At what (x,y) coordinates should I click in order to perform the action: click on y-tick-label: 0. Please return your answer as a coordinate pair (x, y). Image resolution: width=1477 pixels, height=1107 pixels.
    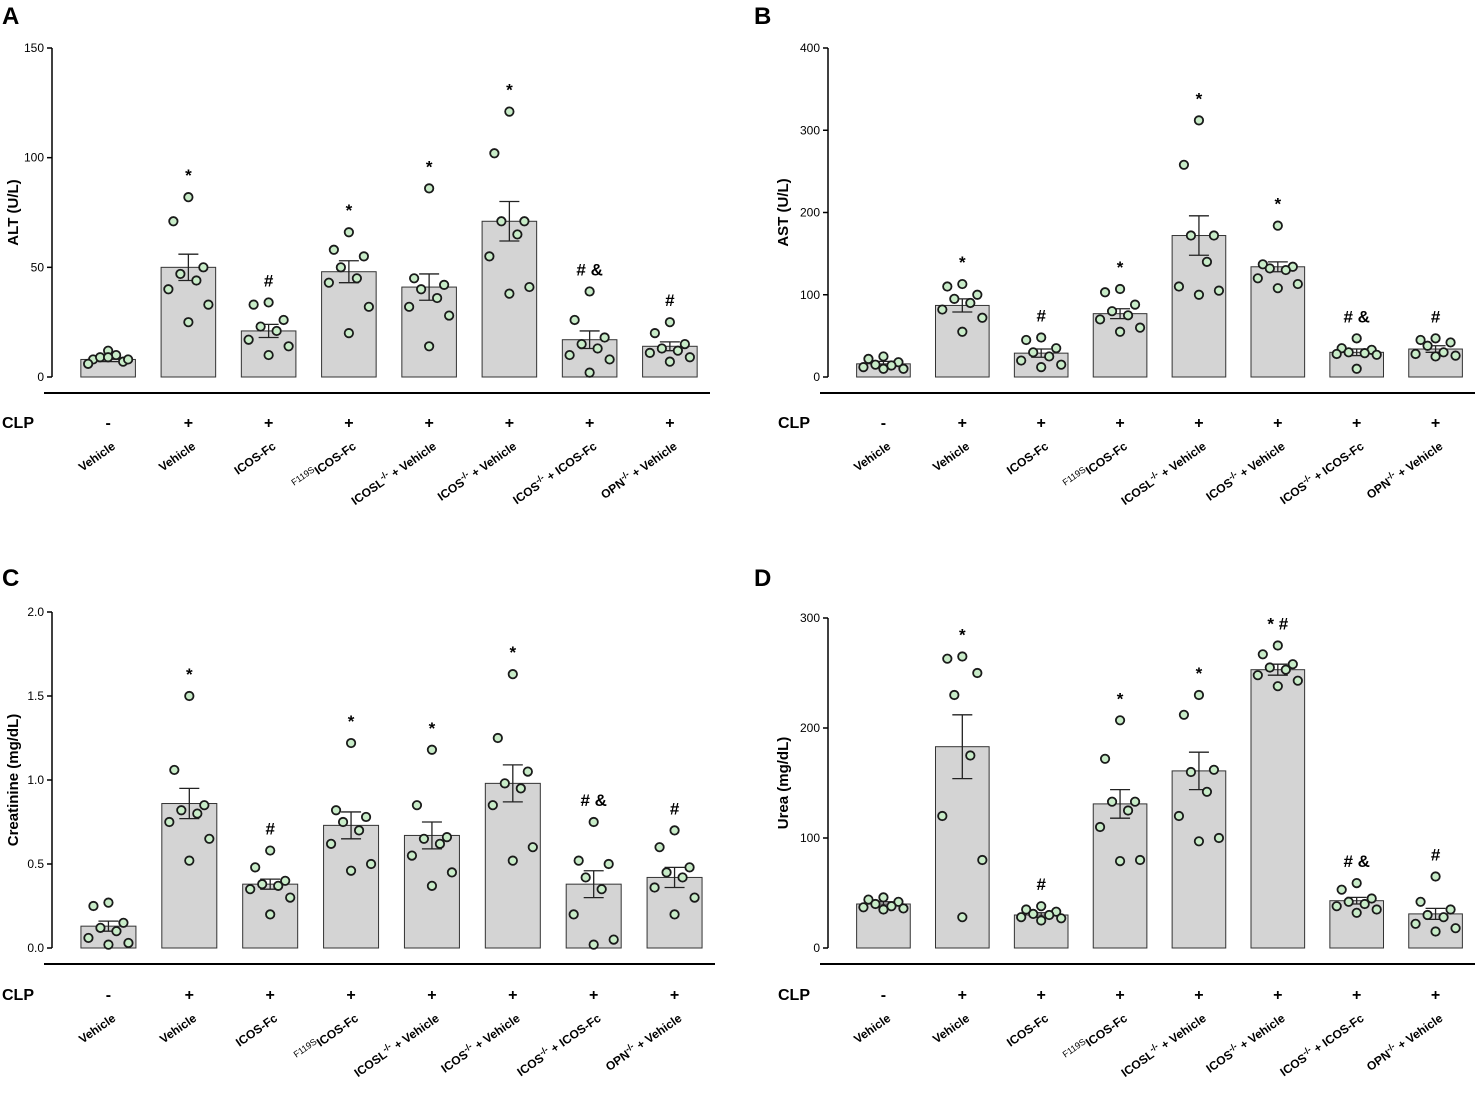
    Looking at the image, I should click on (816, 948).